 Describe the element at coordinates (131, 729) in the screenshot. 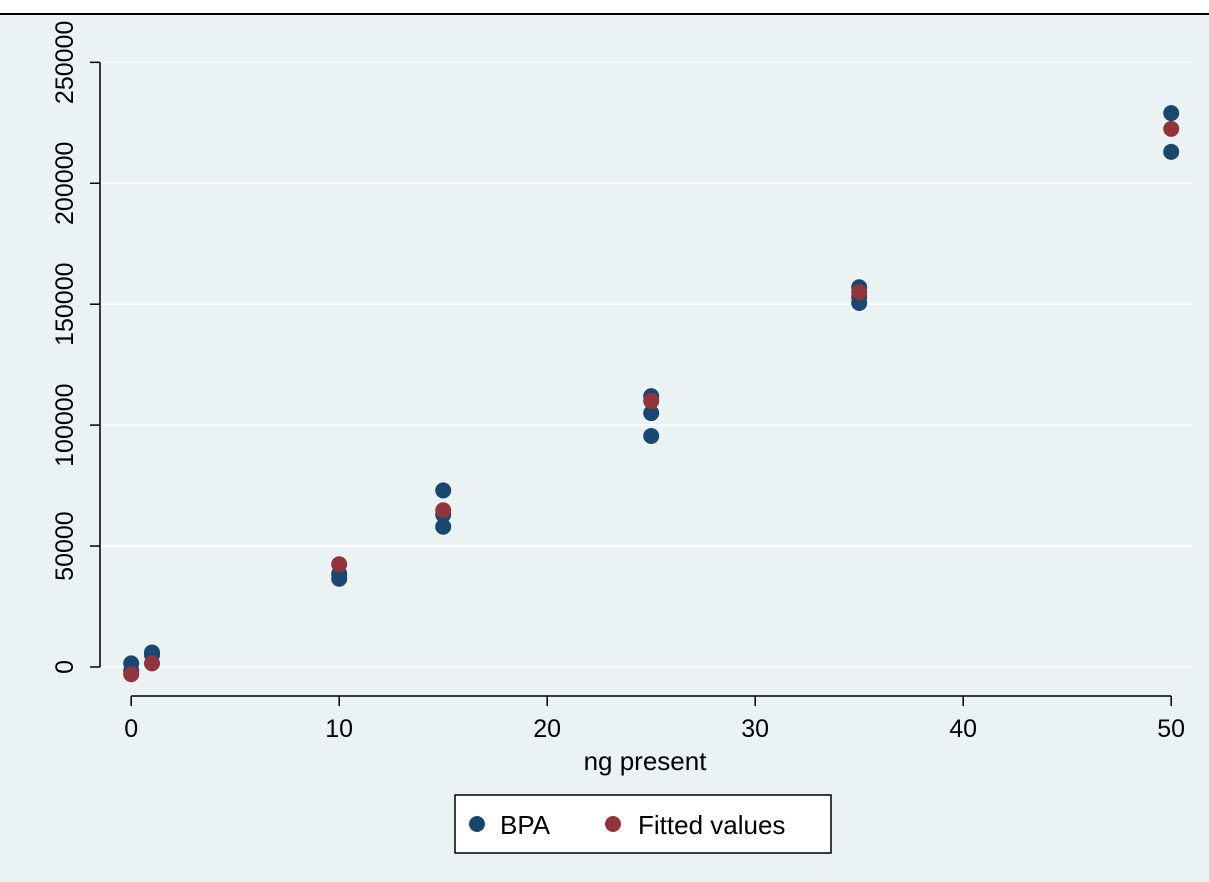

I see `x-tick-label-0: 0` at that location.